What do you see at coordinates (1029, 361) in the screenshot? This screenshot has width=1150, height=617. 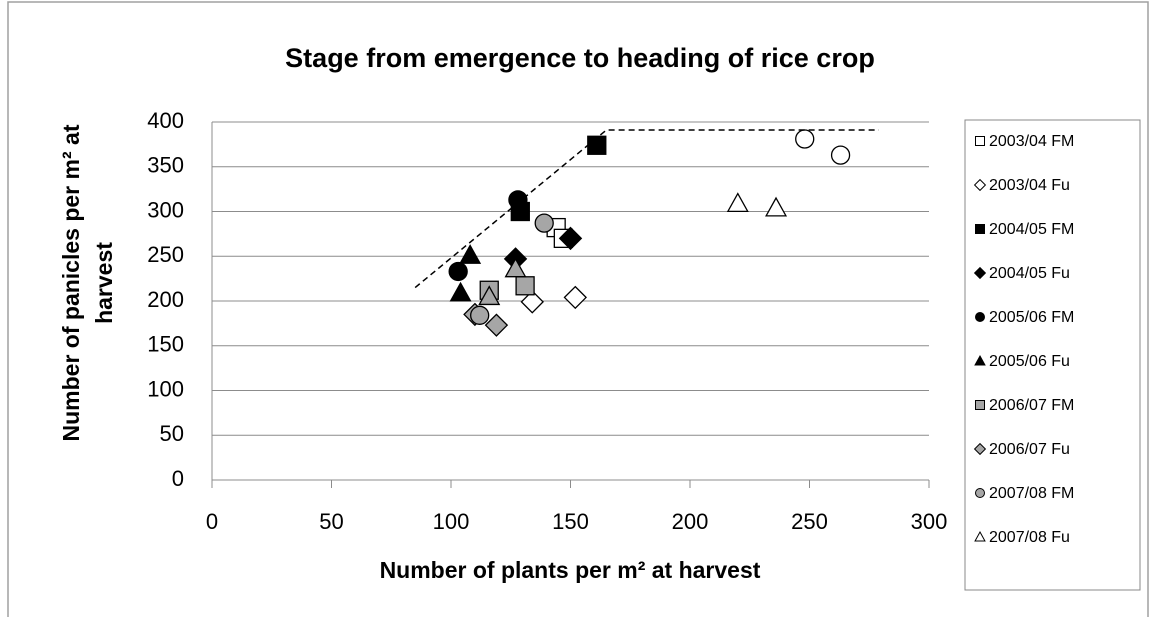 I see `legend-label: 2005/06 Fu` at bounding box center [1029, 361].